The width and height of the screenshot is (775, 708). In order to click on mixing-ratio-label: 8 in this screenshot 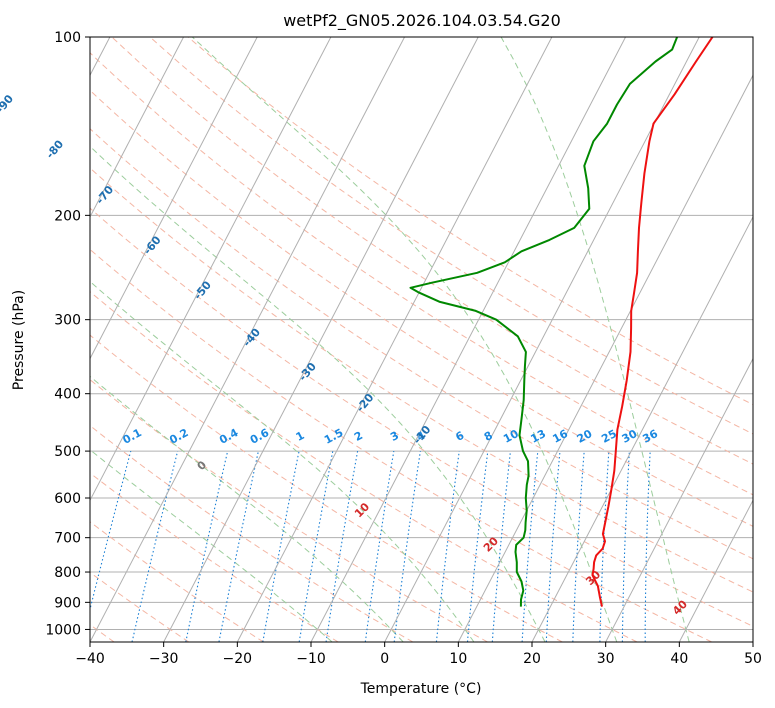, I will do `click(488, 436)`.